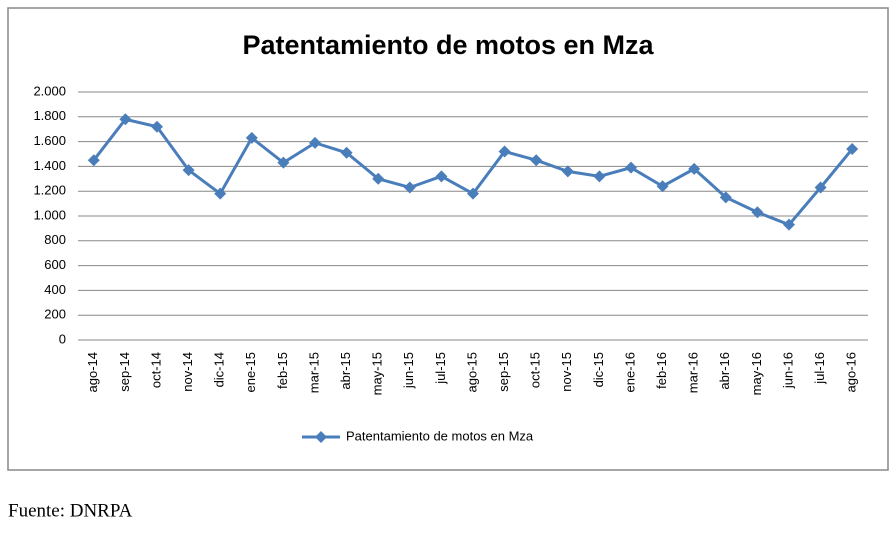  Describe the element at coordinates (787, 370) in the screenshot. I see `x-tick-label: jun-16` at that location.